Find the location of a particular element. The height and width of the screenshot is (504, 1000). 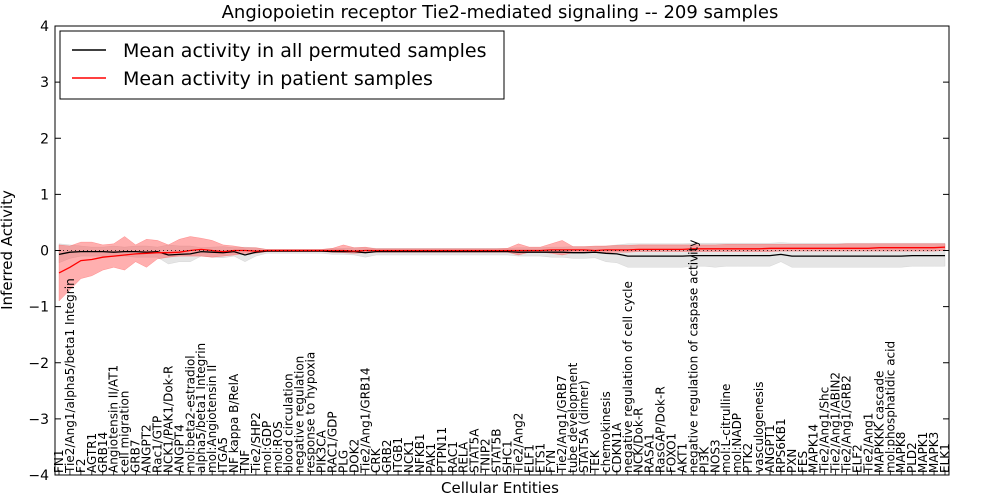

x-tick-label: MAPKKK cascade is located at coordinates (879, 422).